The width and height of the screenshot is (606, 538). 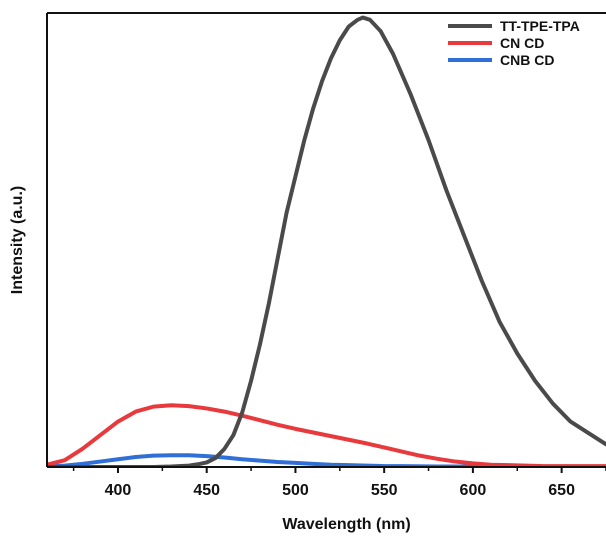 What do you see at coordinates (295, 490) in the screenshot?
I see `x-tick-label-500: 500` at bounding box center [295, 490].